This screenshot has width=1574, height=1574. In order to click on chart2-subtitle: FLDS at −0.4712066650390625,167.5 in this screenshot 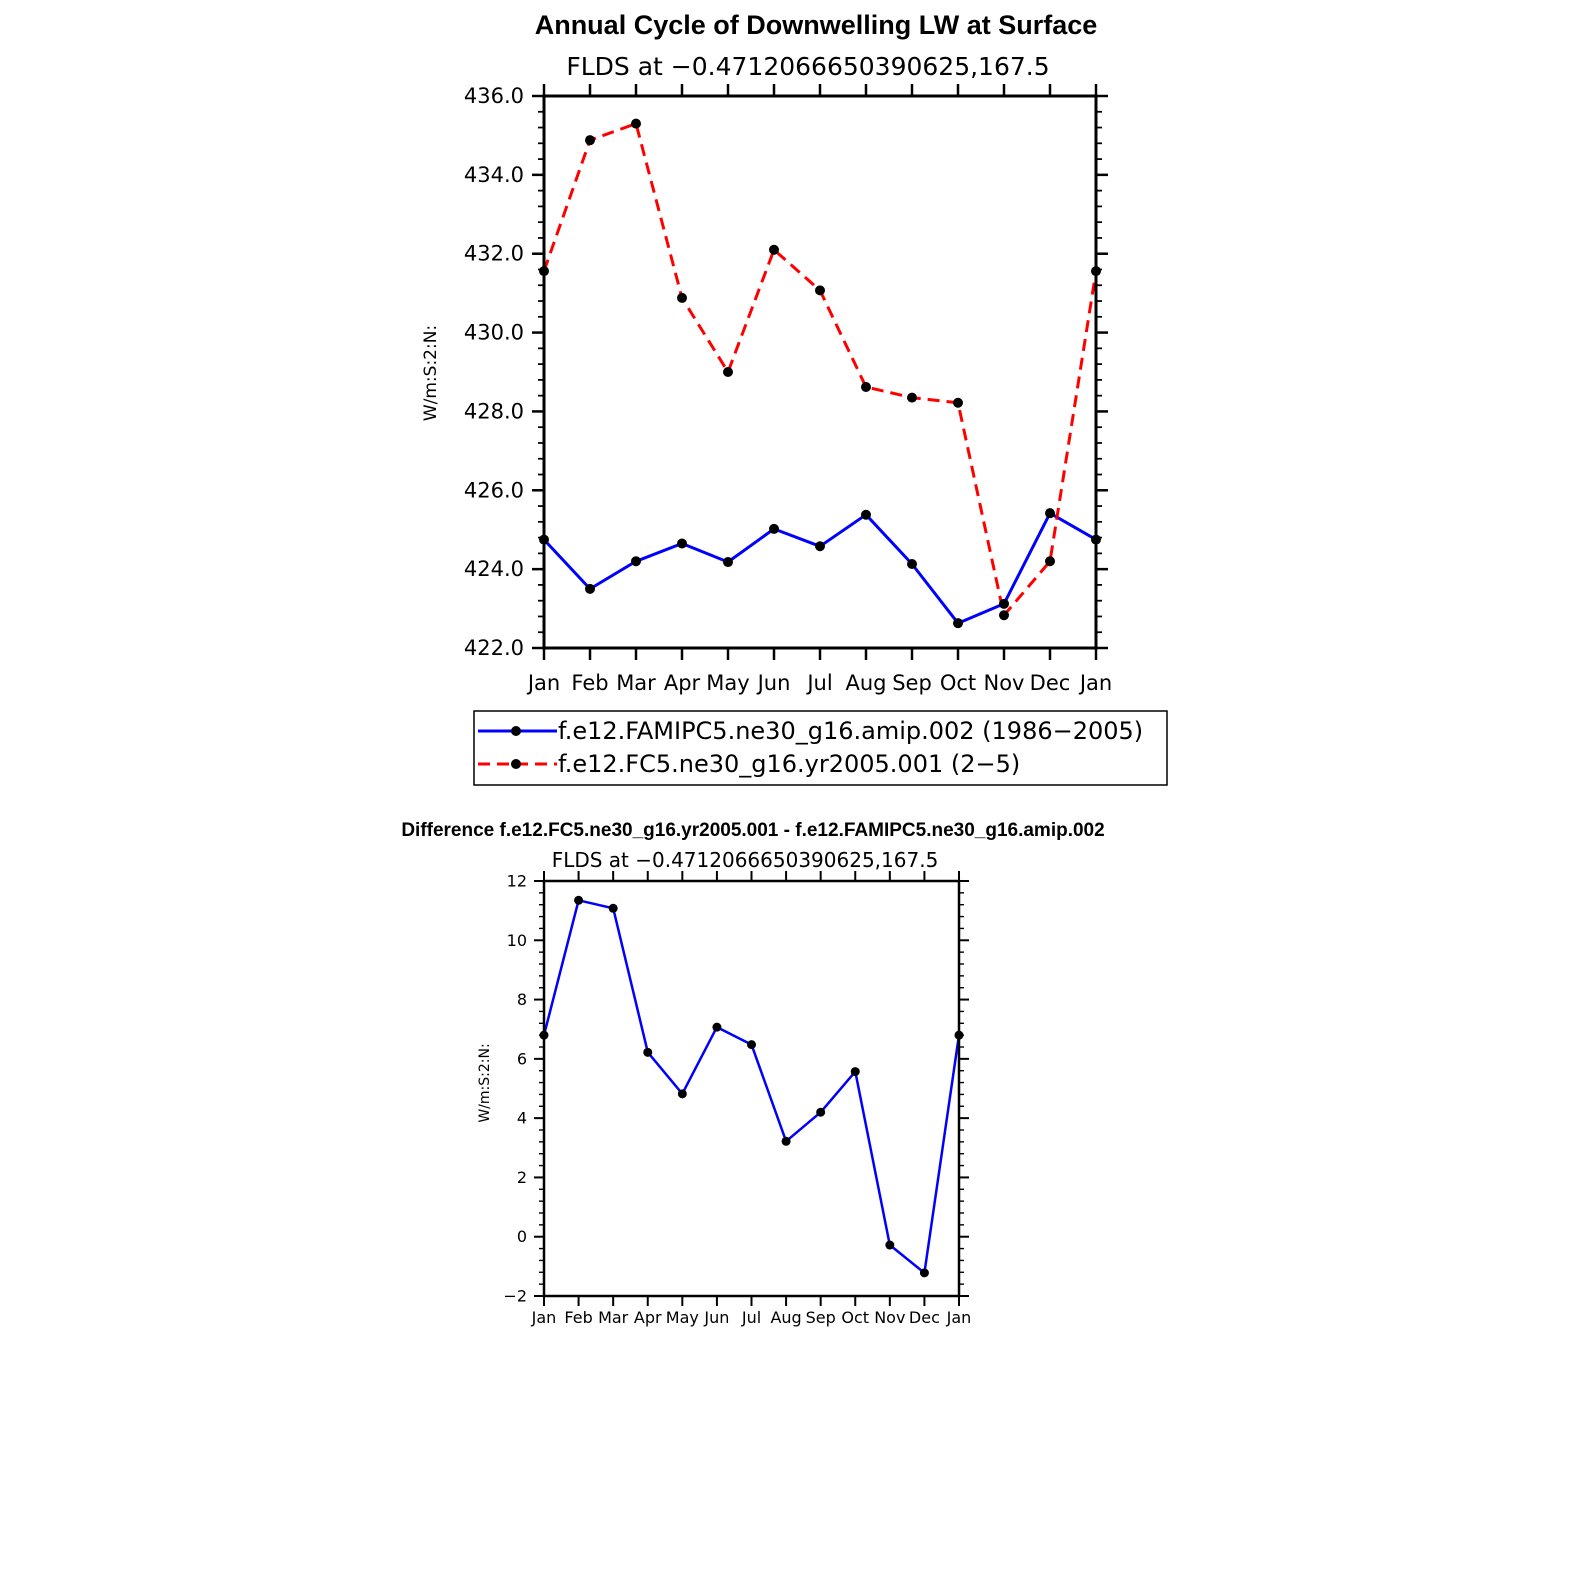, I will do `click(745, 860)`.